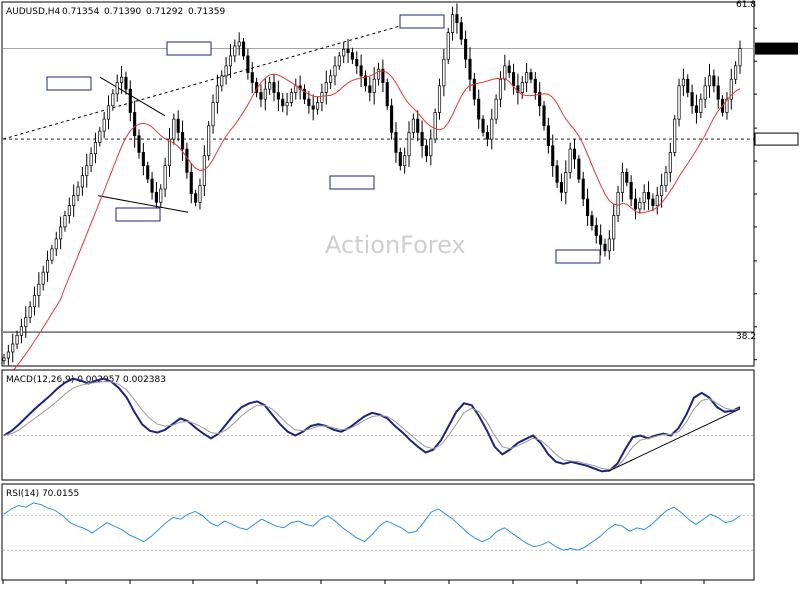  I want to click on macd-trendline, so click(674, 440).